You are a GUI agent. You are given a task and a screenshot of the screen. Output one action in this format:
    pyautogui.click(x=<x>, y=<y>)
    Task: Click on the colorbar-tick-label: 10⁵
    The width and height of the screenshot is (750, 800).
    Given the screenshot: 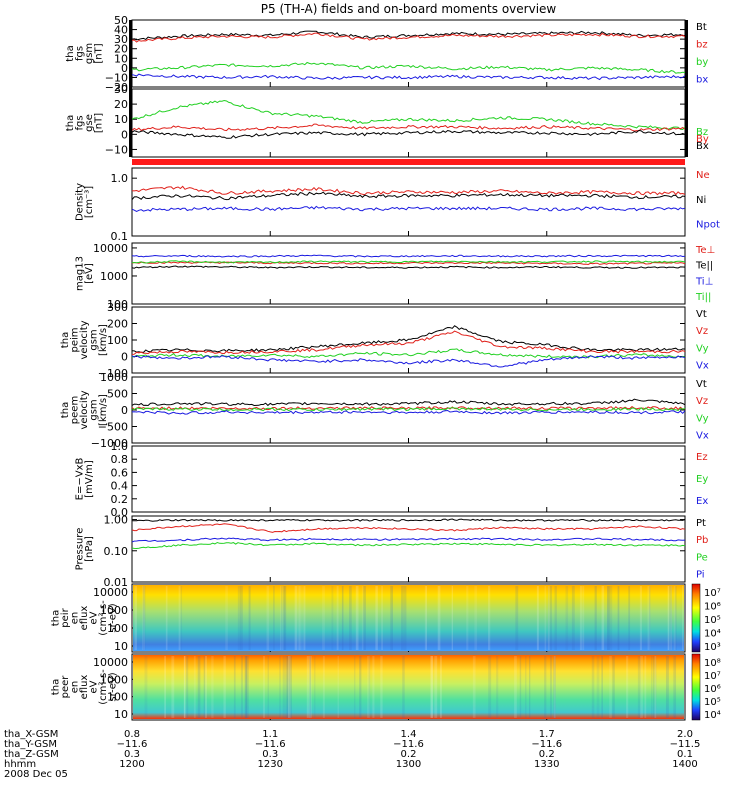 What is the action you would take?
    pyautogui.click(x=712, y=702)
    